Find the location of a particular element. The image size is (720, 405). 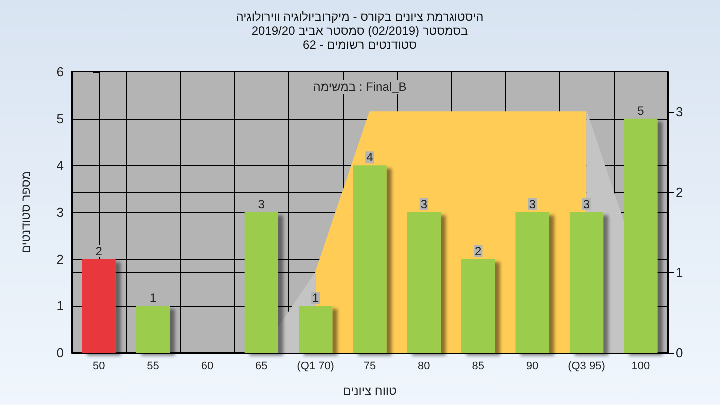

y2-tick-label: 2 is located at coordinates (680, 192).